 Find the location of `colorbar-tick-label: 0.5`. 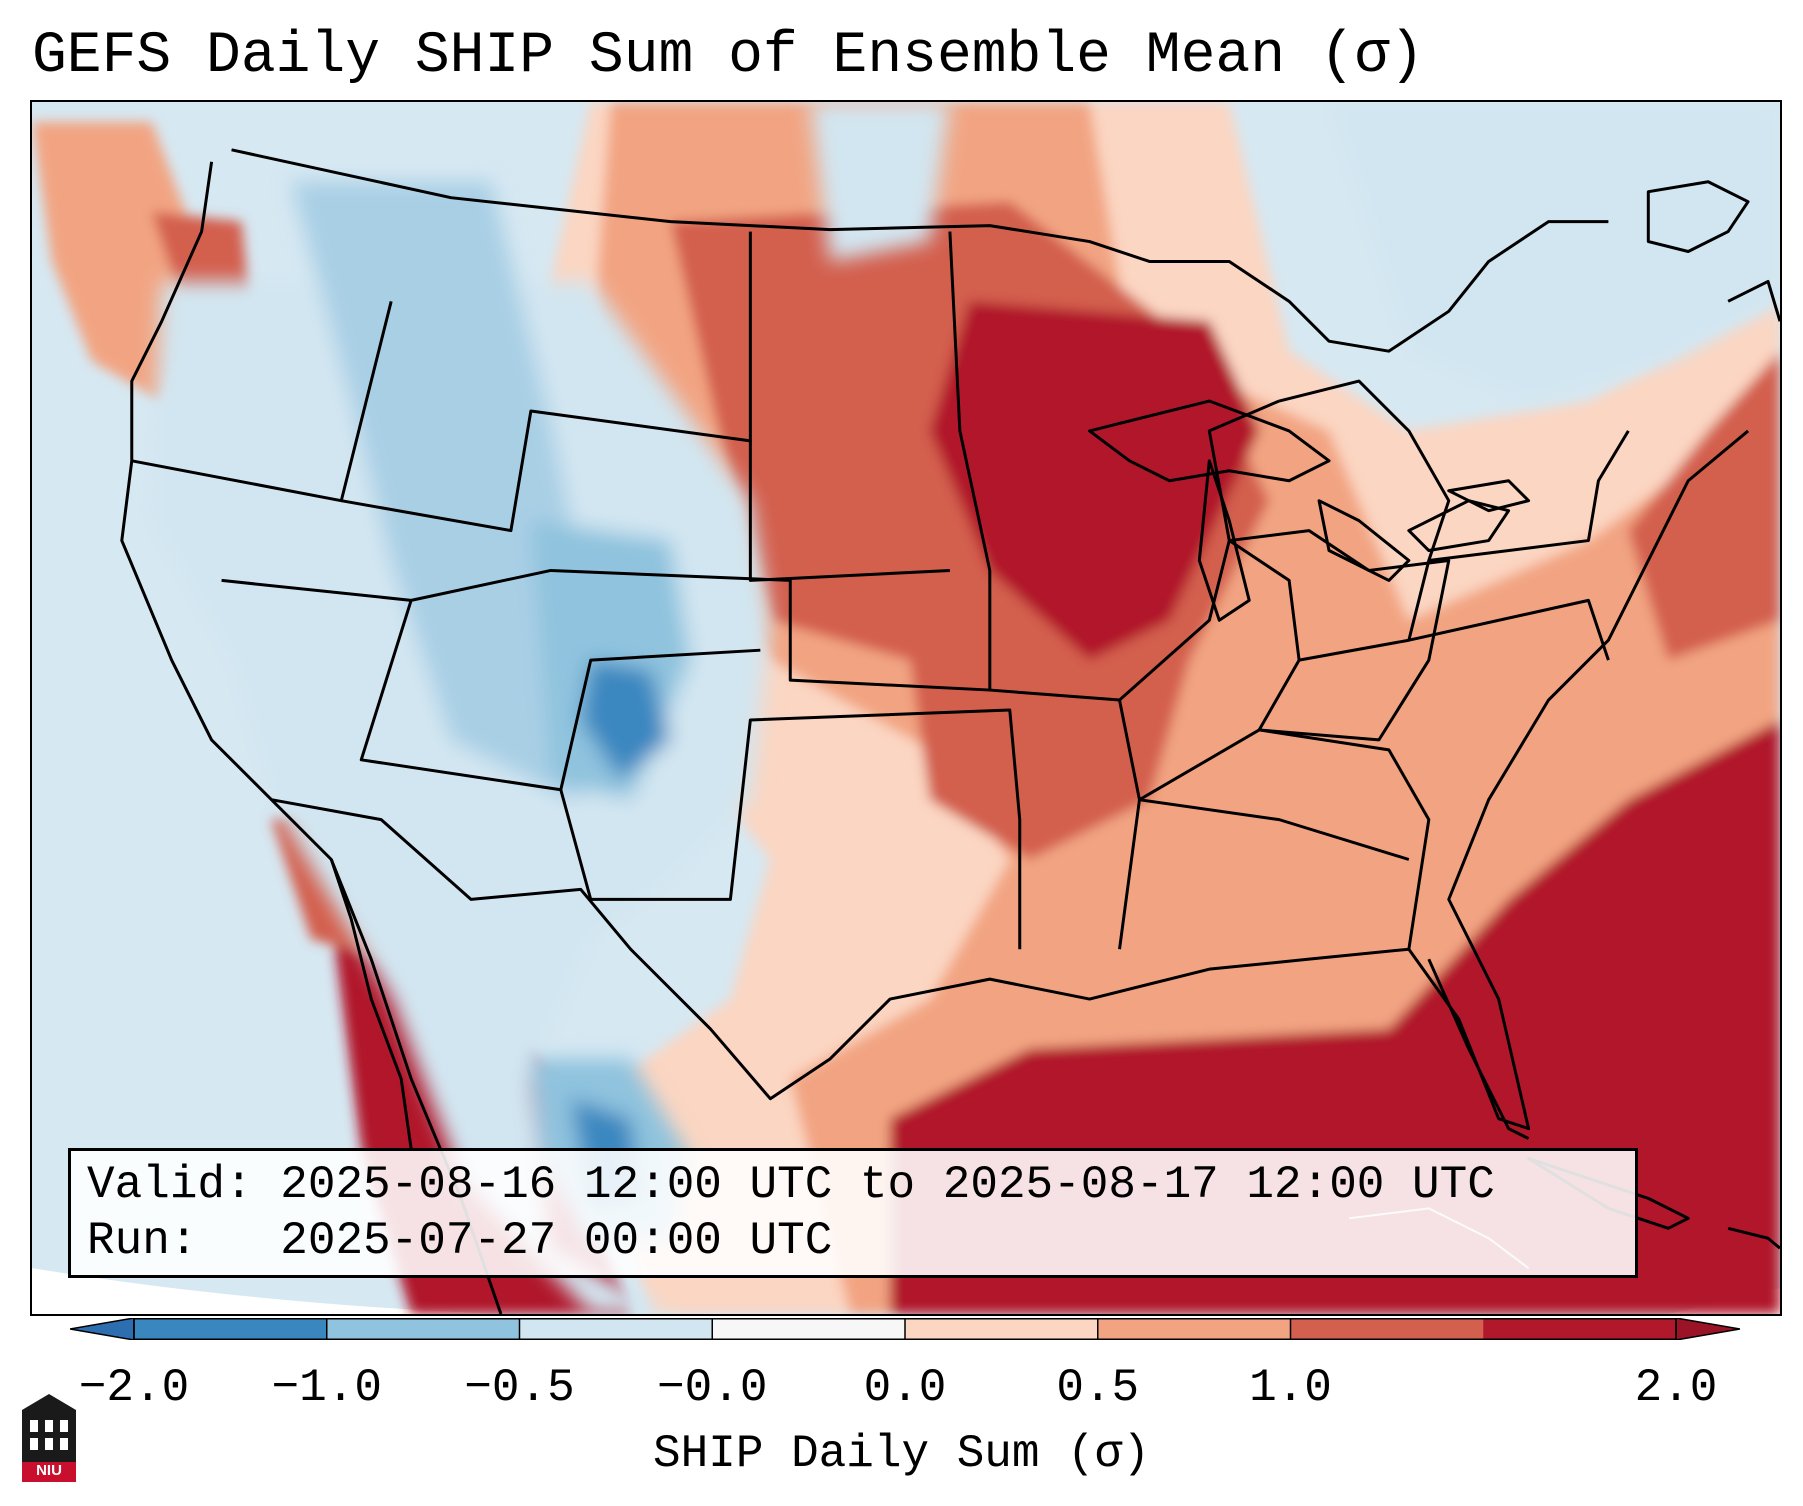

colorbar-tick-label: 0.5 is located at coordinates (1098, 1388).